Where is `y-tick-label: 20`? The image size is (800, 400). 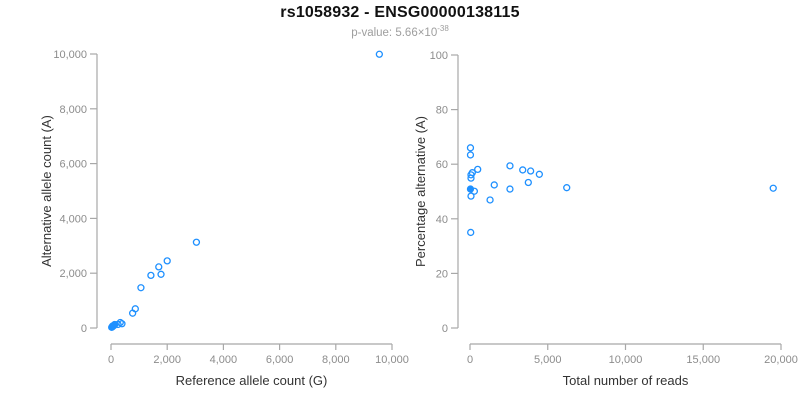 y-tick-label: 20 is located at coordinates (442, 274).